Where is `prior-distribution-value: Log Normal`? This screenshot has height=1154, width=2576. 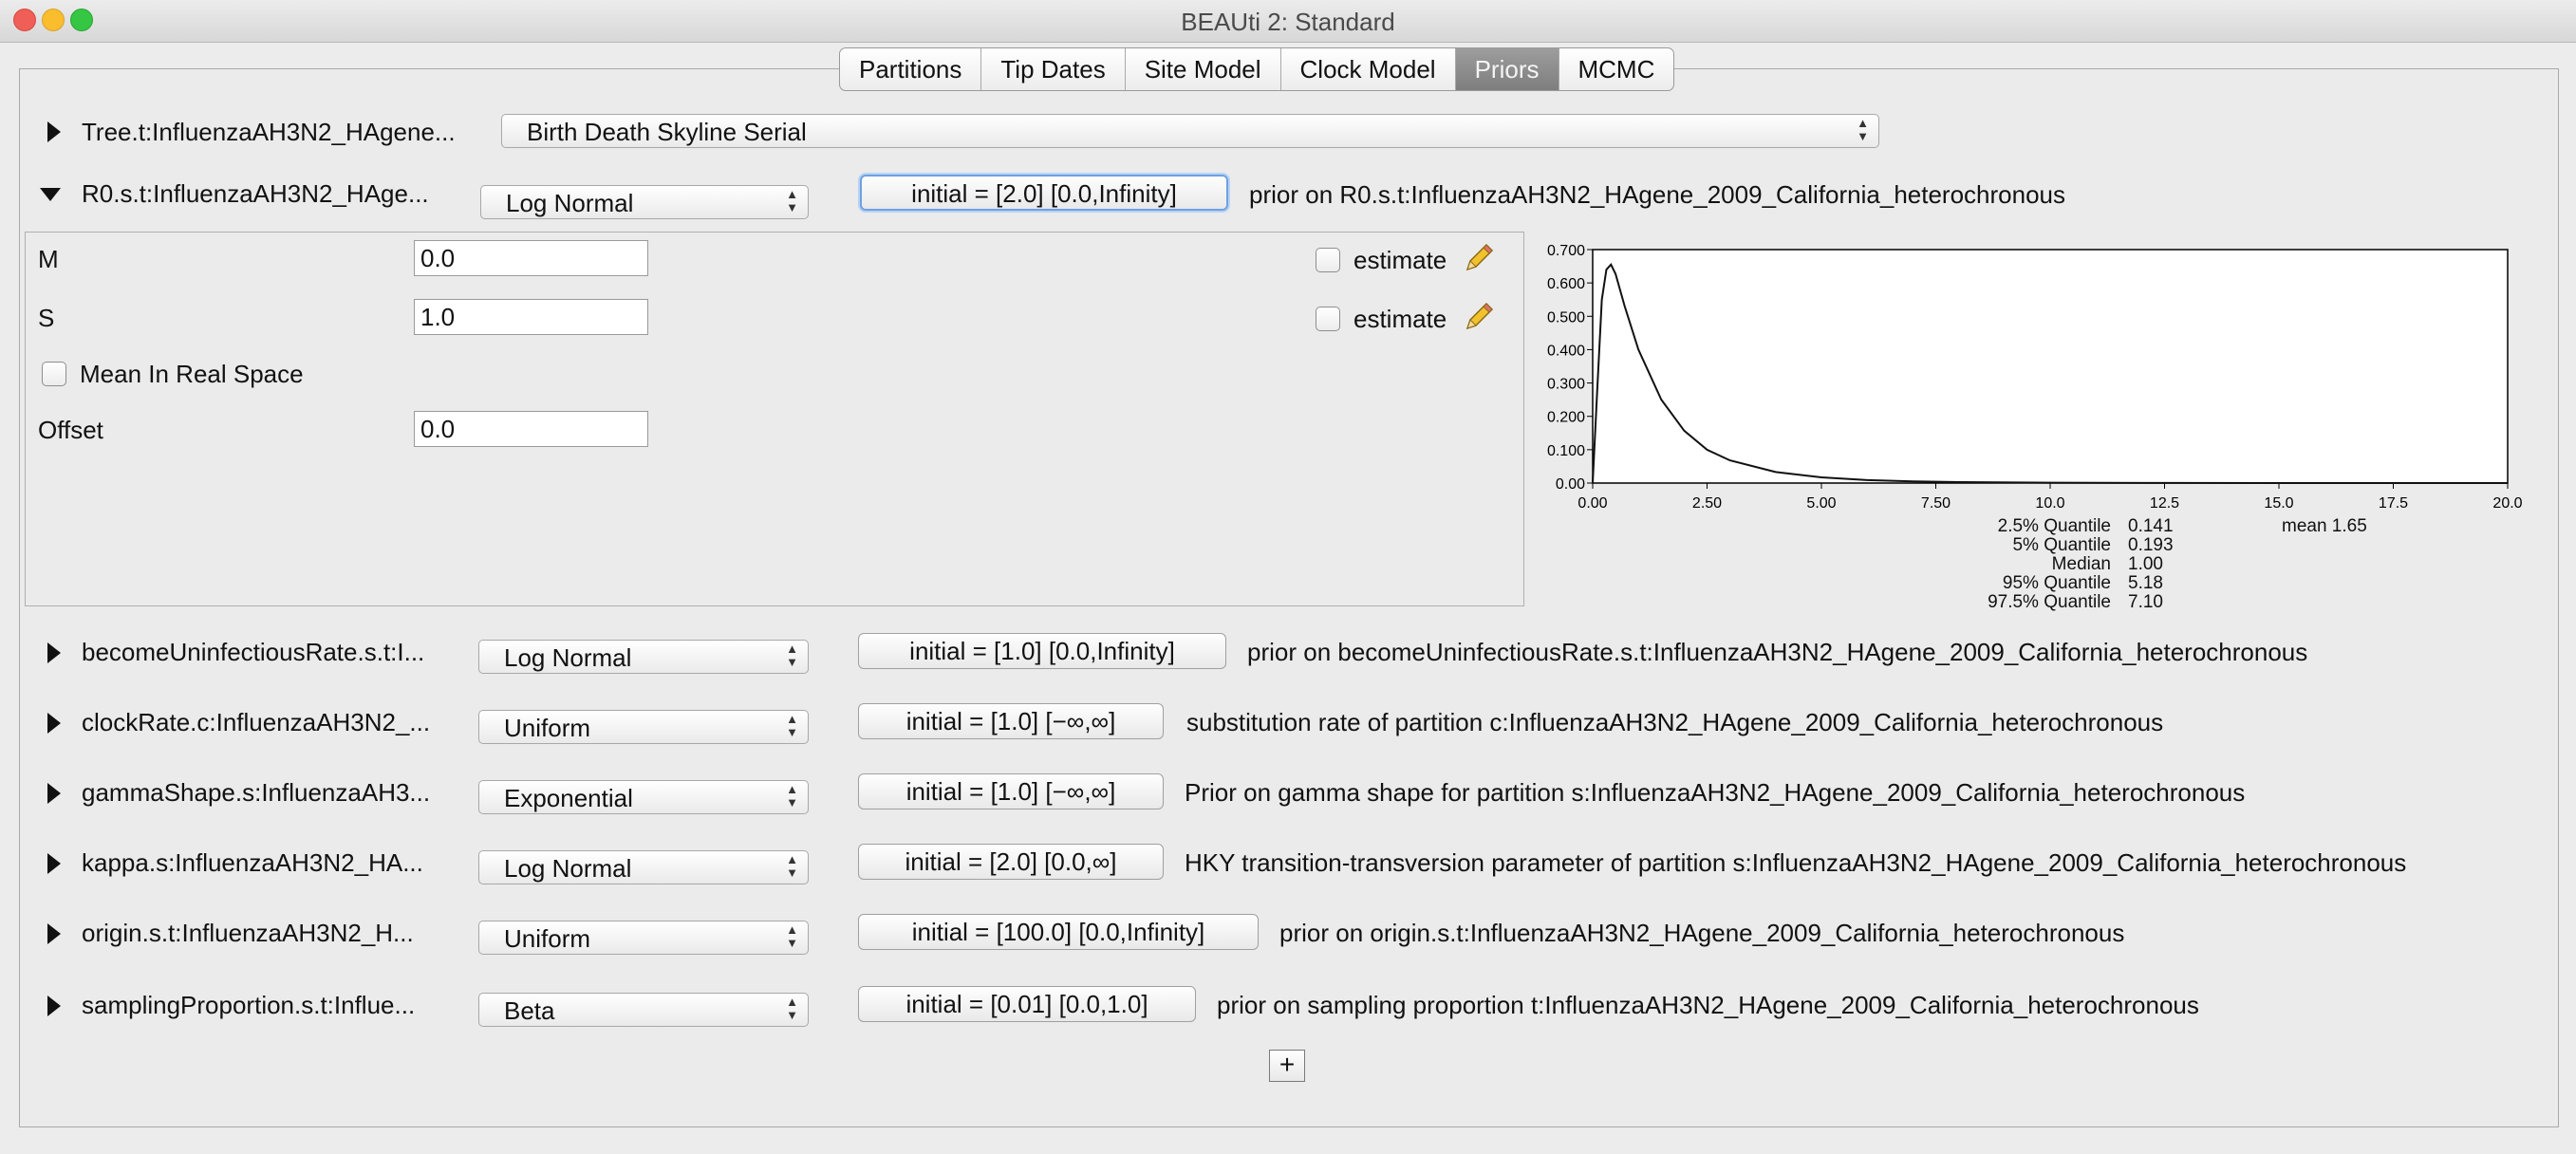
prior-distribution-value: Log Normal is located at coordinates (568, 657).